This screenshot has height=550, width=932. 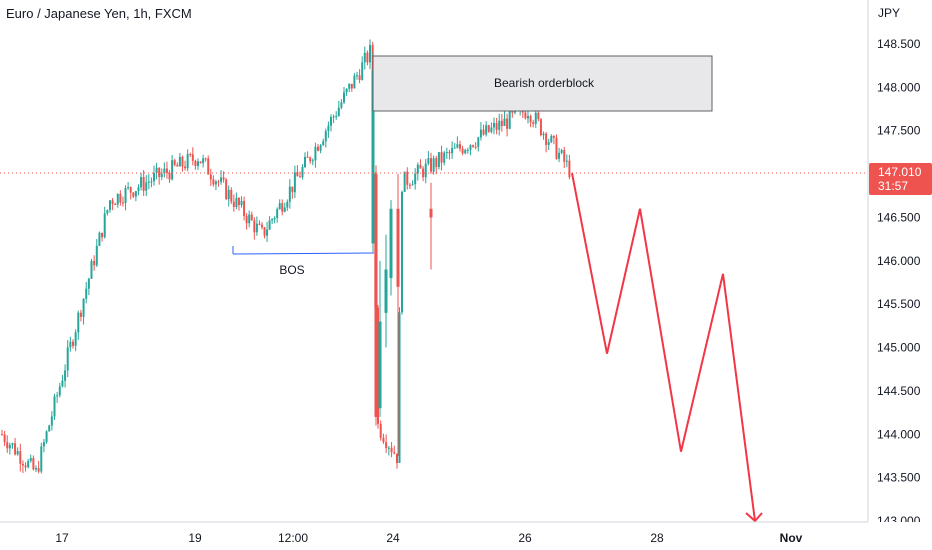 I want to click on projection-path, so click(x=667, y=348).